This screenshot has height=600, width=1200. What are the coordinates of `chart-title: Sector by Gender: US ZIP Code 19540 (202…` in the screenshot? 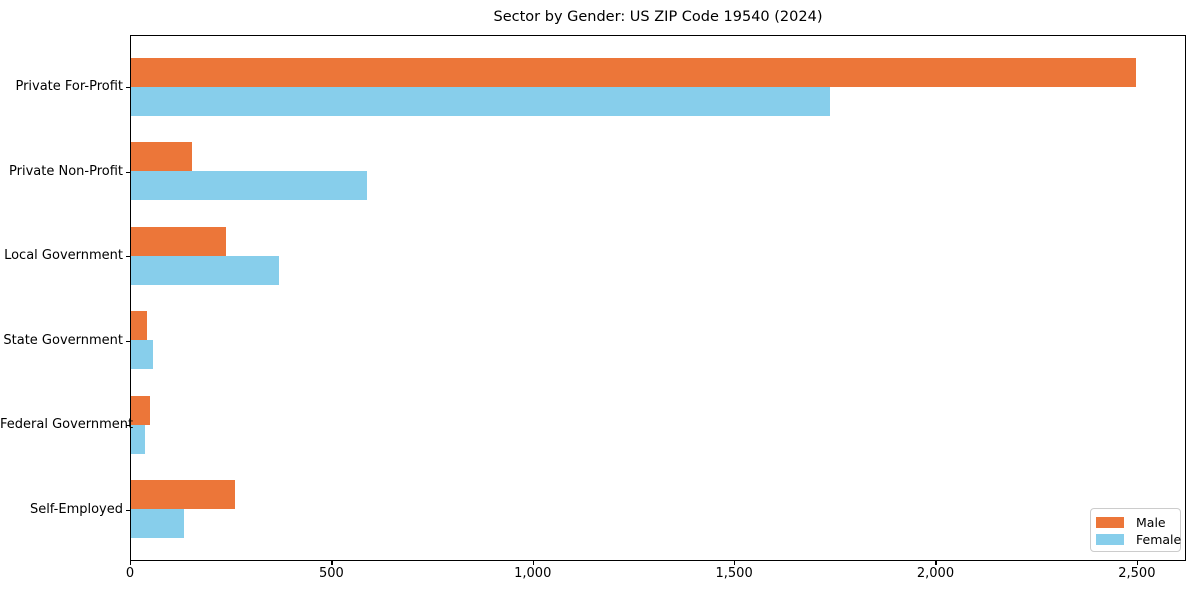 It's located at (658, 17).